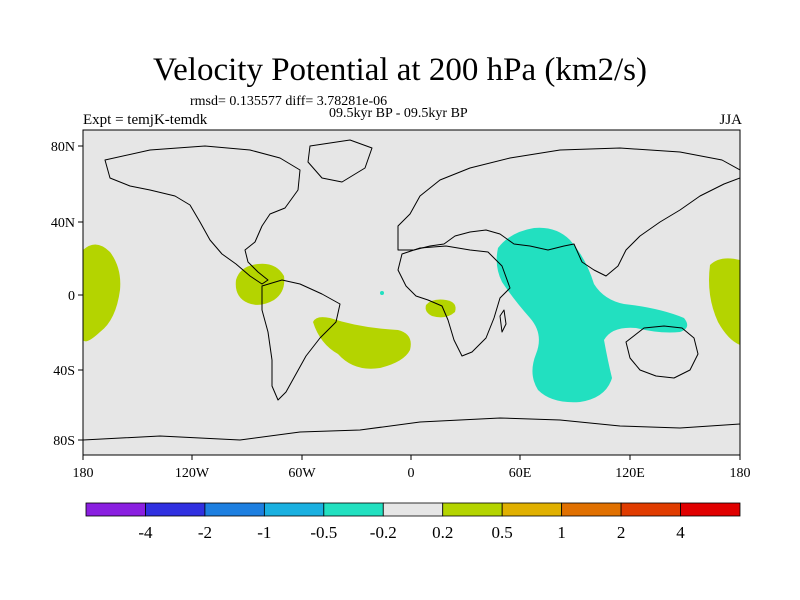  I want to click on colorbar-label: 4, so click(680, 532).